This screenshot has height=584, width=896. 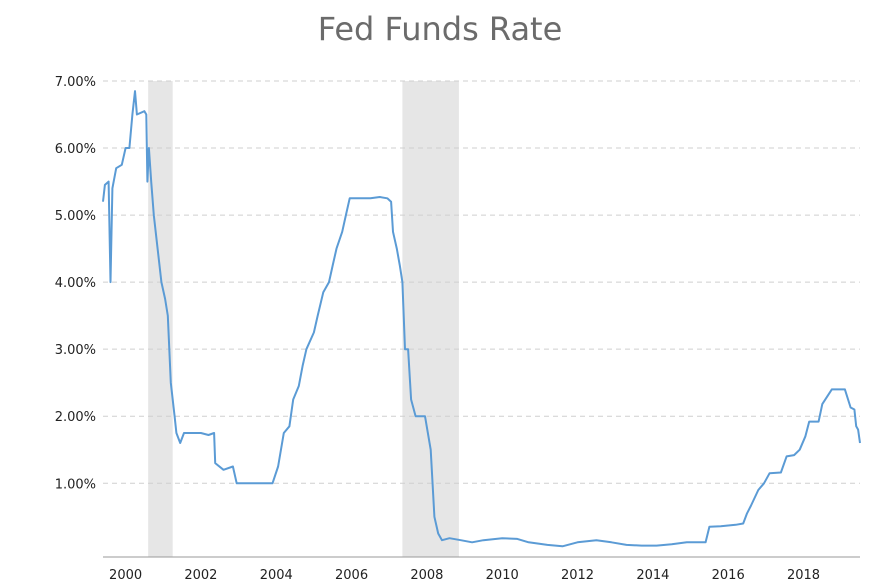 I want to click on y-tick-label: 1.00%, so click(x=75, y=484).